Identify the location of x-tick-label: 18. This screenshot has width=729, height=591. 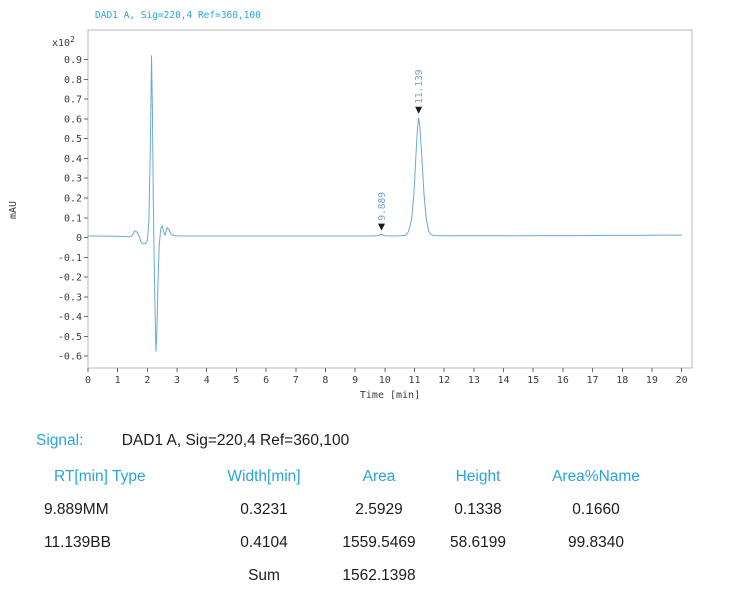
(622, 380).